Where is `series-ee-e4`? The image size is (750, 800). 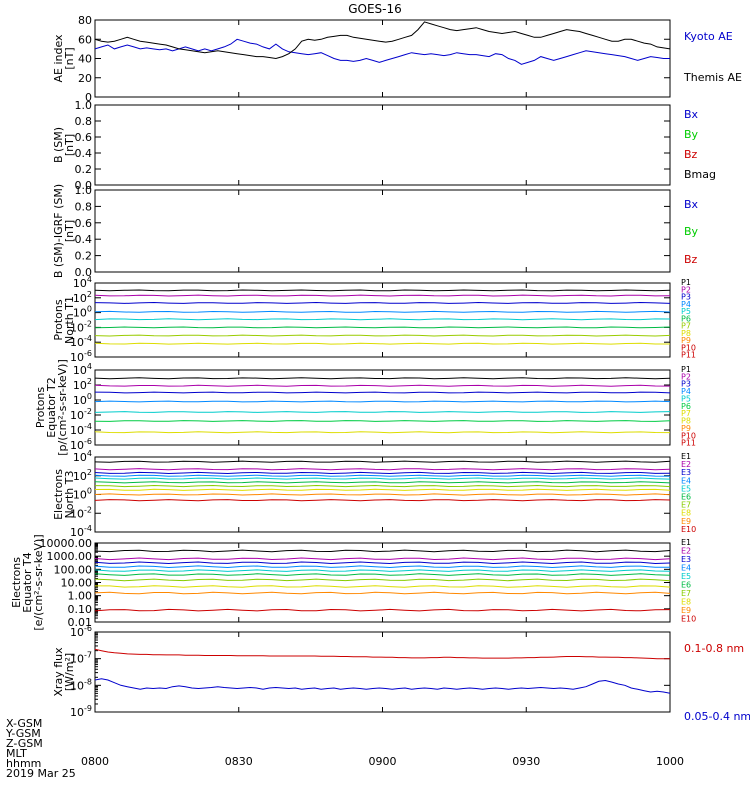 series-ee-e4 is located at coordinates (382, 567).